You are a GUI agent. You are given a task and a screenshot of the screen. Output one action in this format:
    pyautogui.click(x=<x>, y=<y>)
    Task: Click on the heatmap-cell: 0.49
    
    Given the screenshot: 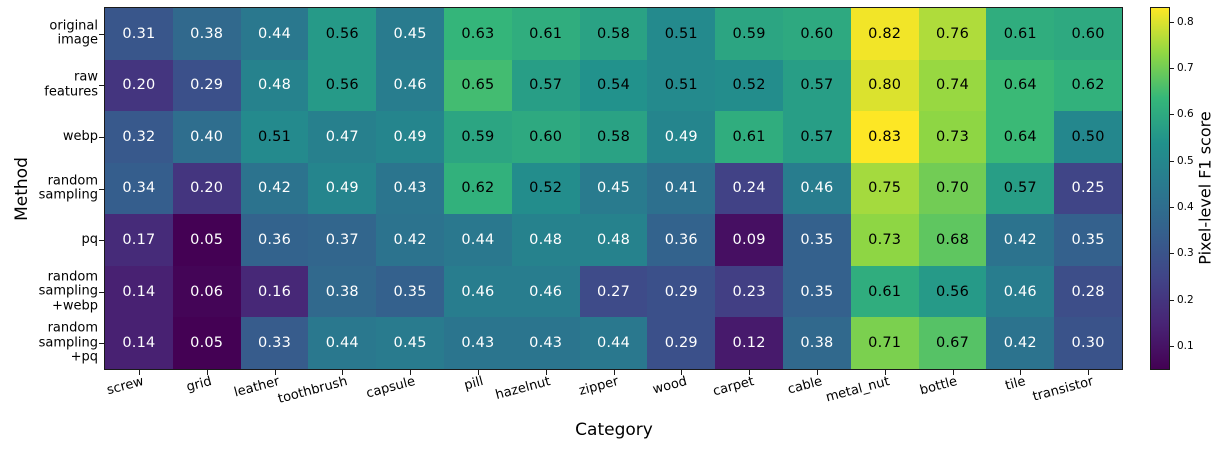 What is the action you would take?
    pyautogui.click(x=342, y=188)
    